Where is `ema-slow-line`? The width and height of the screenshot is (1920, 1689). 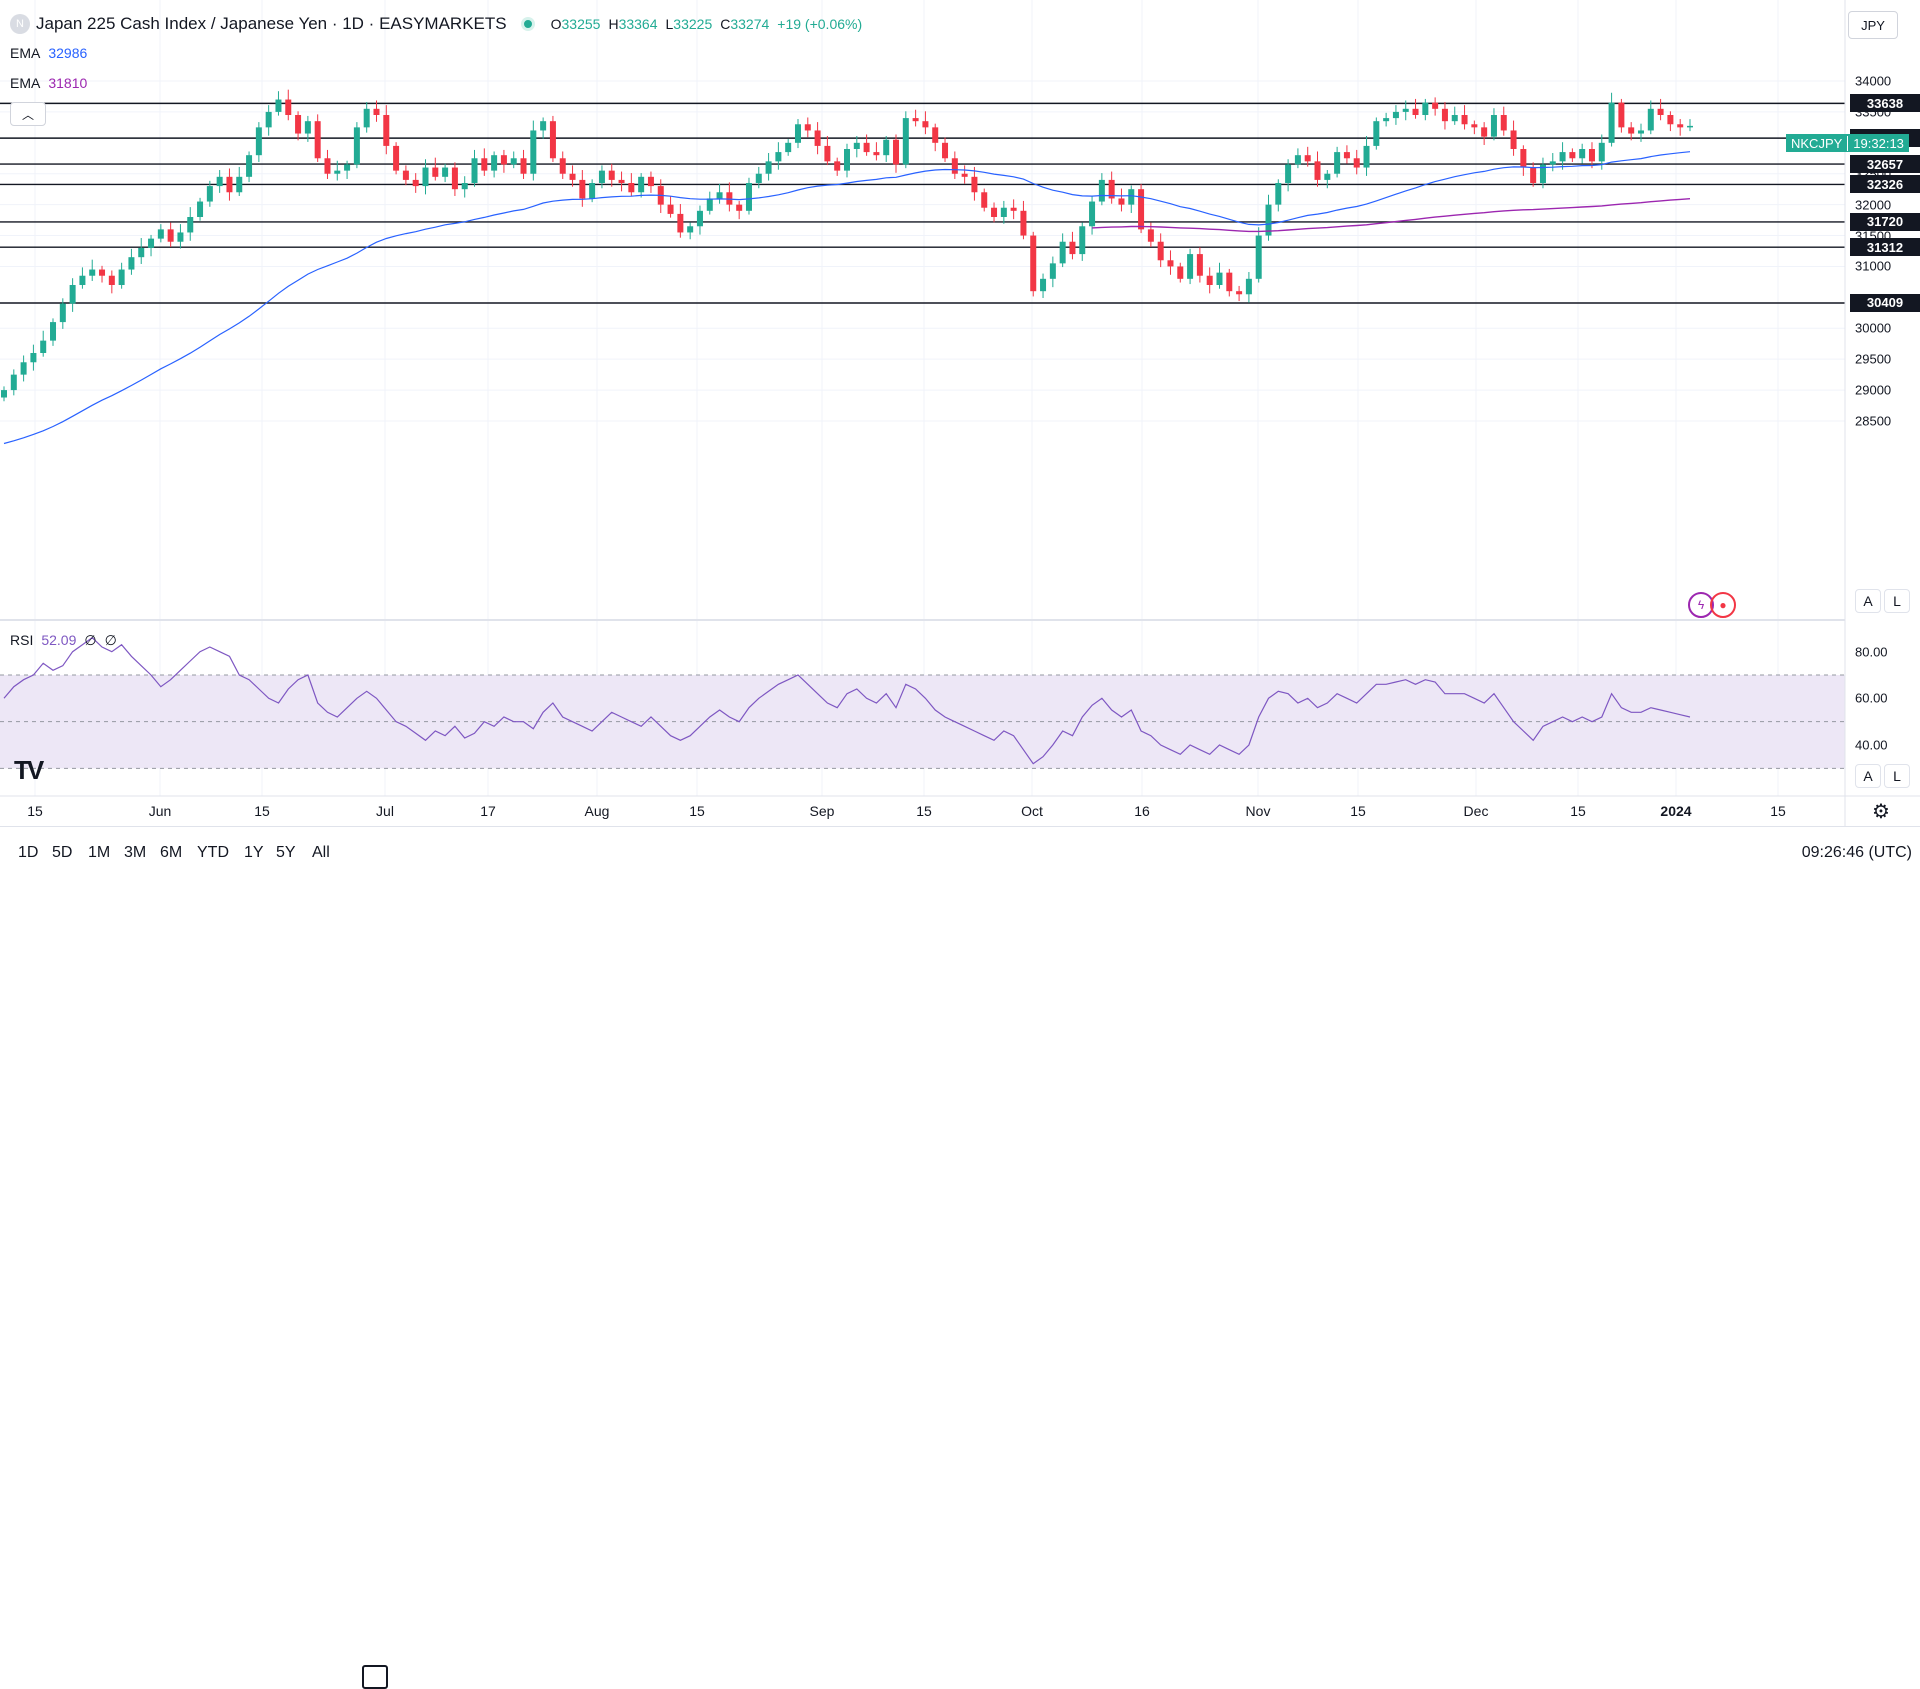
ema-slow-line is located at coordinates (1391, 215).